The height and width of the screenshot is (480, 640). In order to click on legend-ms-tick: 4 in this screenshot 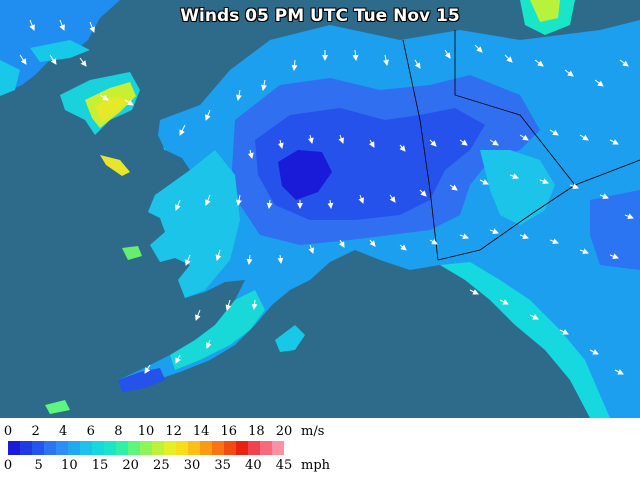, I will do `click(63, 431)`.